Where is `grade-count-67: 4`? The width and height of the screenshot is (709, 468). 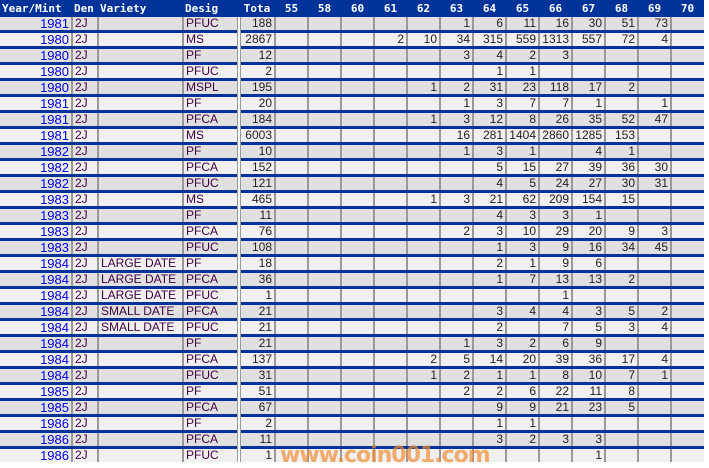
grade-count-67: 4 is located at coordinates (588, 152).